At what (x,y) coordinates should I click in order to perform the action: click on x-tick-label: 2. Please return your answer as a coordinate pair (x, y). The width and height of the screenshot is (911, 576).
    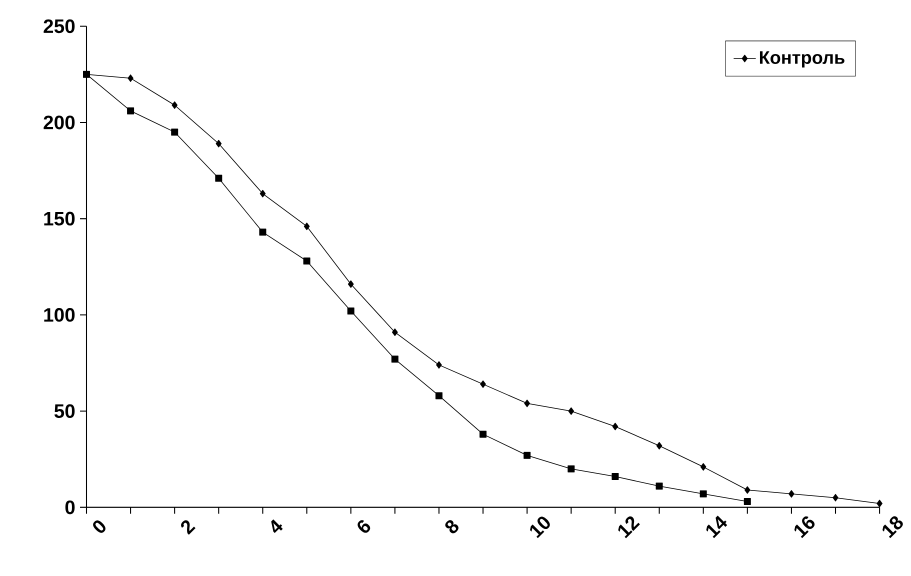
    Looking at the image, I should click on (188, 527).